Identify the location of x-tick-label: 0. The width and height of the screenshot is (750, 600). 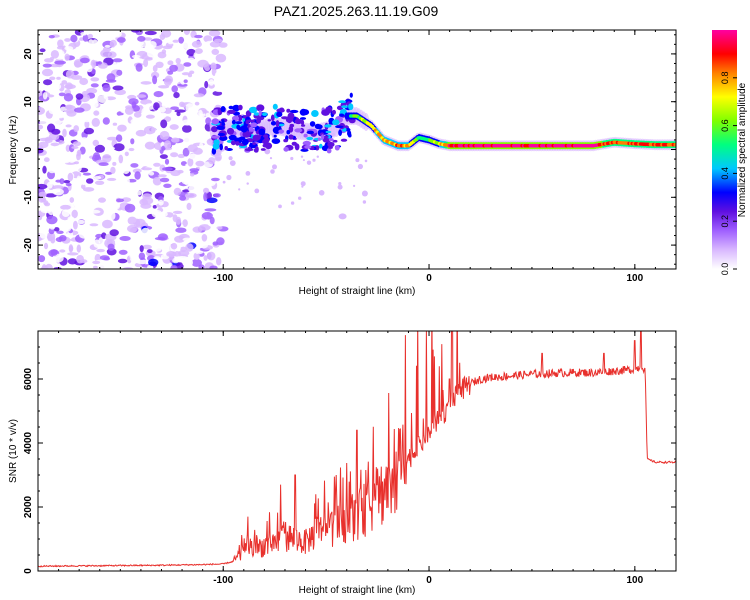
(429, 580).